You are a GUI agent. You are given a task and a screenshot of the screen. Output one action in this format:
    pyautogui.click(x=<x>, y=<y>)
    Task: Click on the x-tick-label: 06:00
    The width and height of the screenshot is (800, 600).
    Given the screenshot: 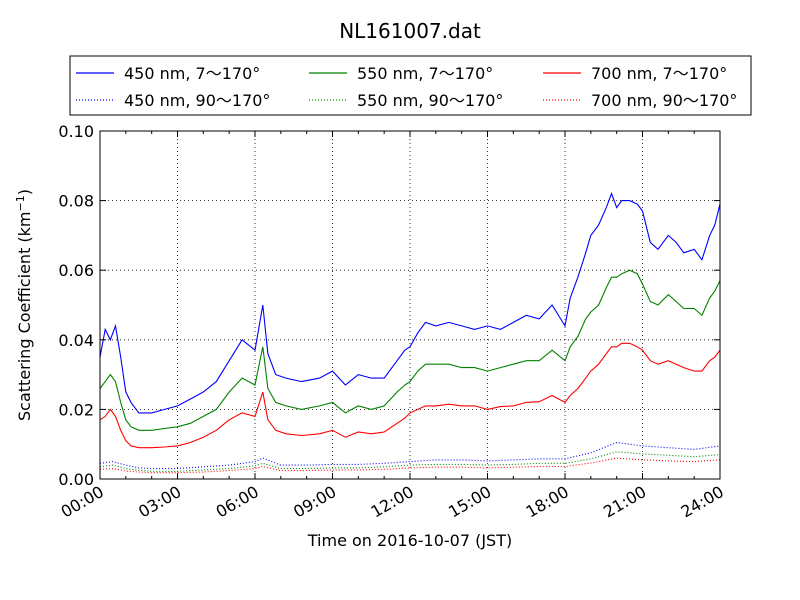 What is the action you would take?
    pyautogui.click(x=237, y=502)
    